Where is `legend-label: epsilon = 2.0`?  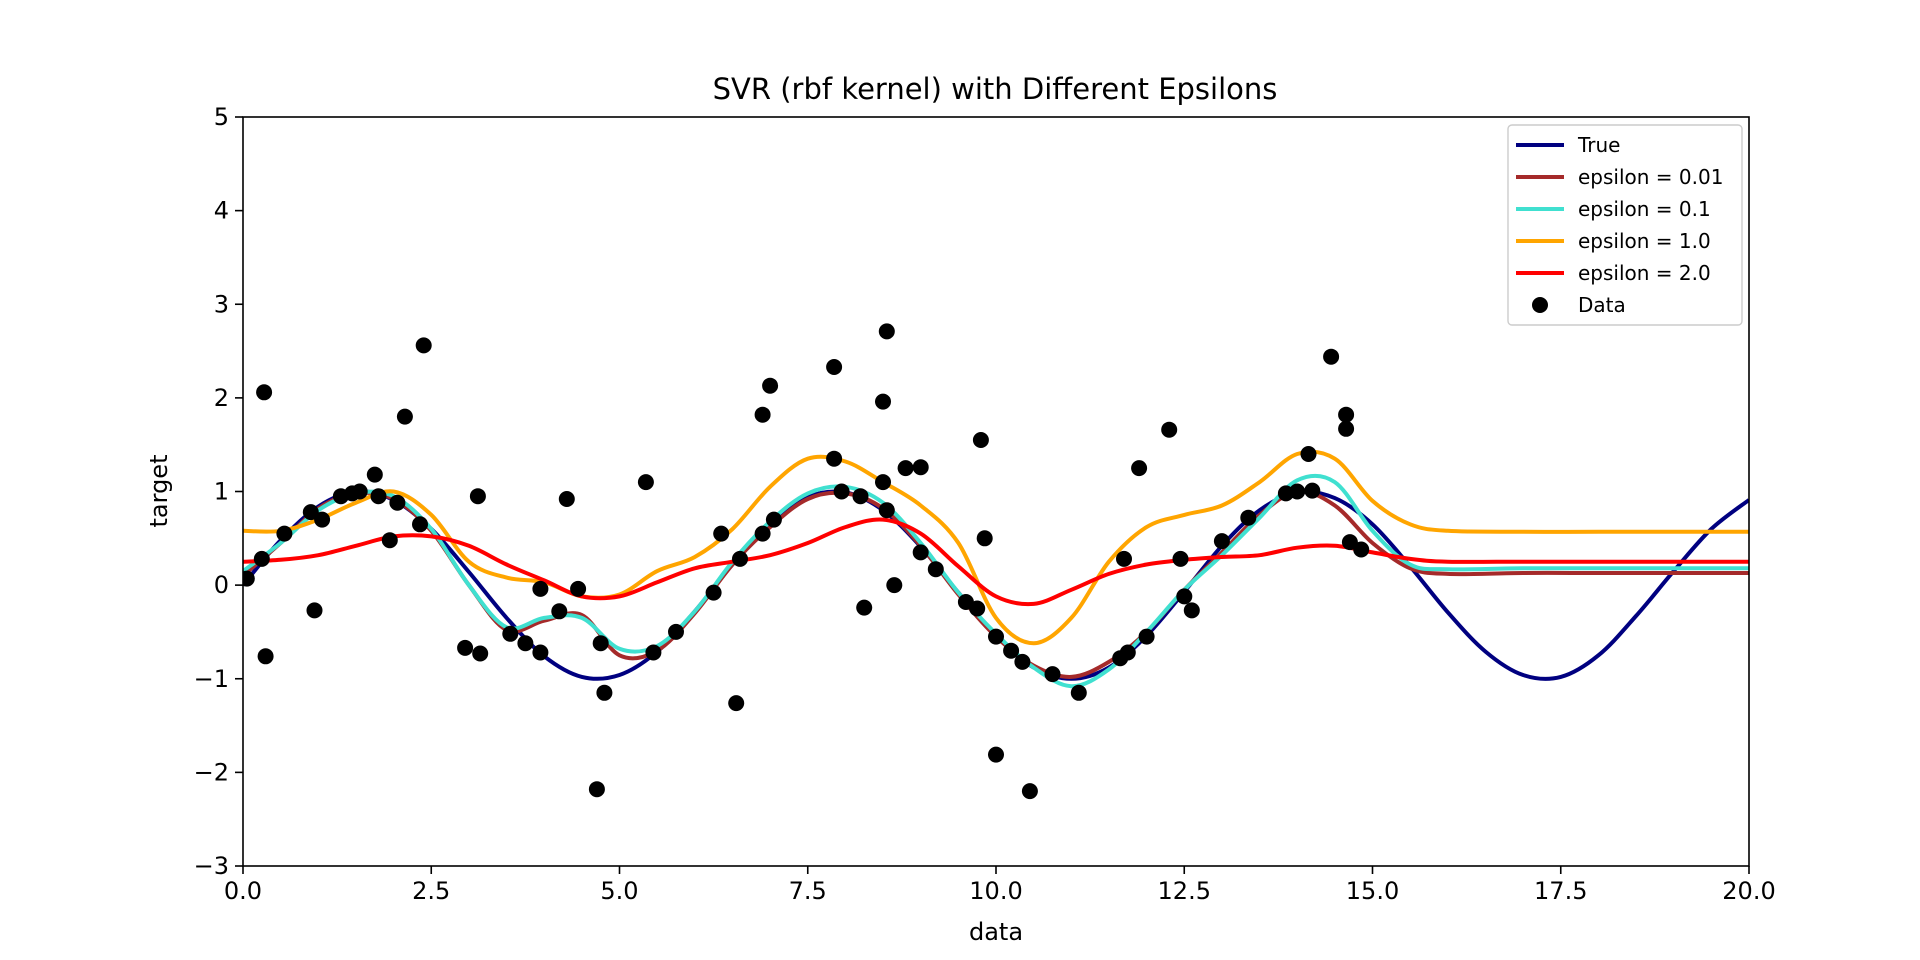
legend-label: epsilon = 2.0 is located at coordinates (1644, 273).